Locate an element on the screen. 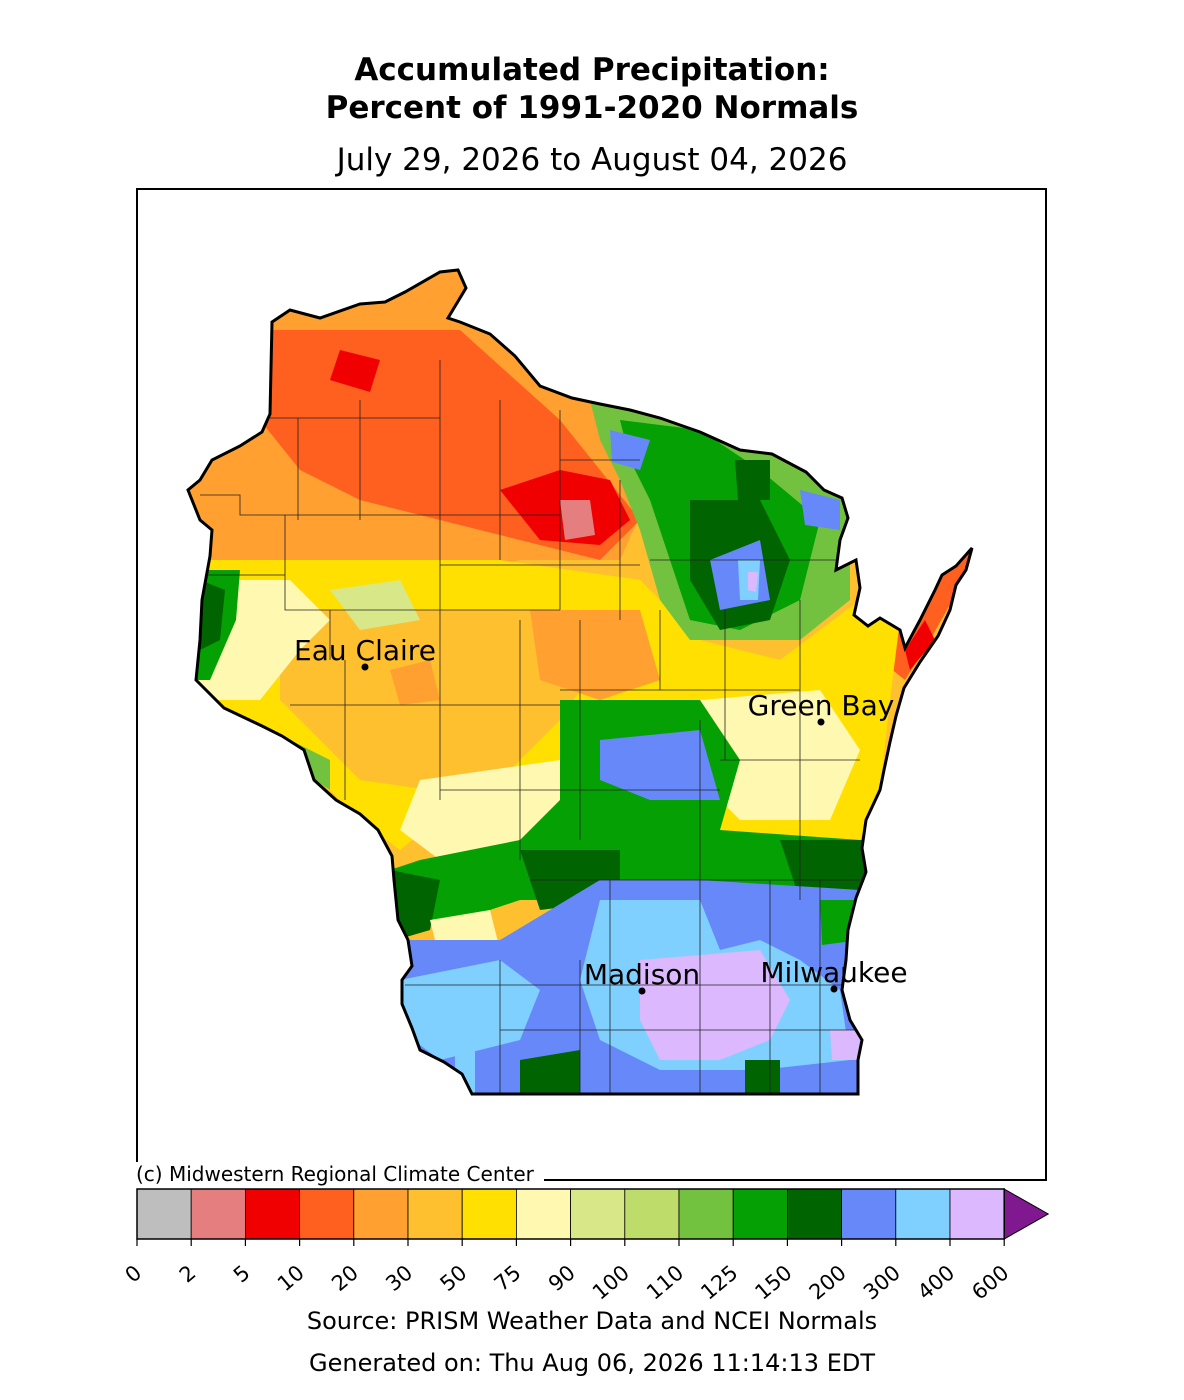 The width and height of the screenshot is (1184, 1400). legend-tick-label-10: 110 is located at coordinates (665, 1280).